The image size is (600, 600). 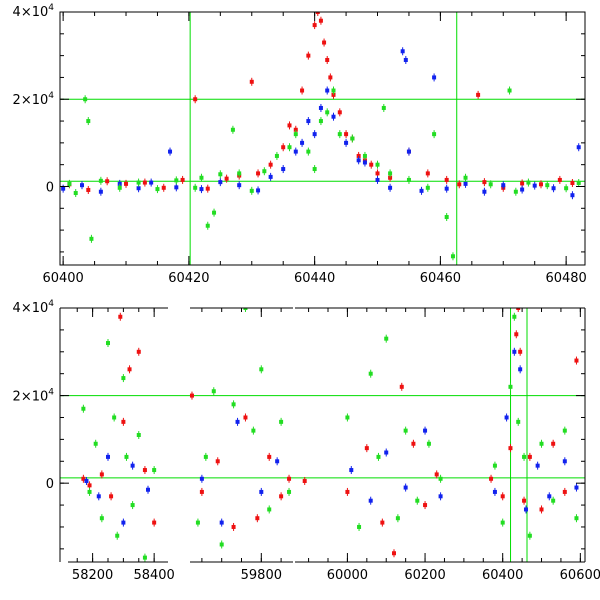 What do you see at coordinates (92, 575) in the screenshot?
I see `x-tick-label: 58200` at bounding box center [92, 575].